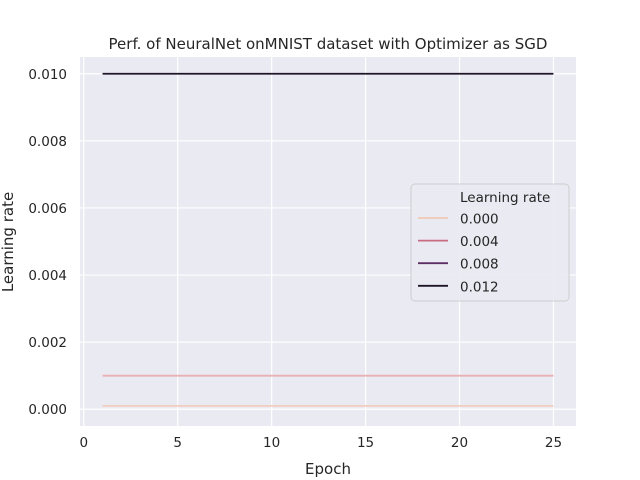  What do you see at coordinates (479, 220) in the screenshot?
I see `legend-entry-label: 0.000` at bounding box center [479, 220].